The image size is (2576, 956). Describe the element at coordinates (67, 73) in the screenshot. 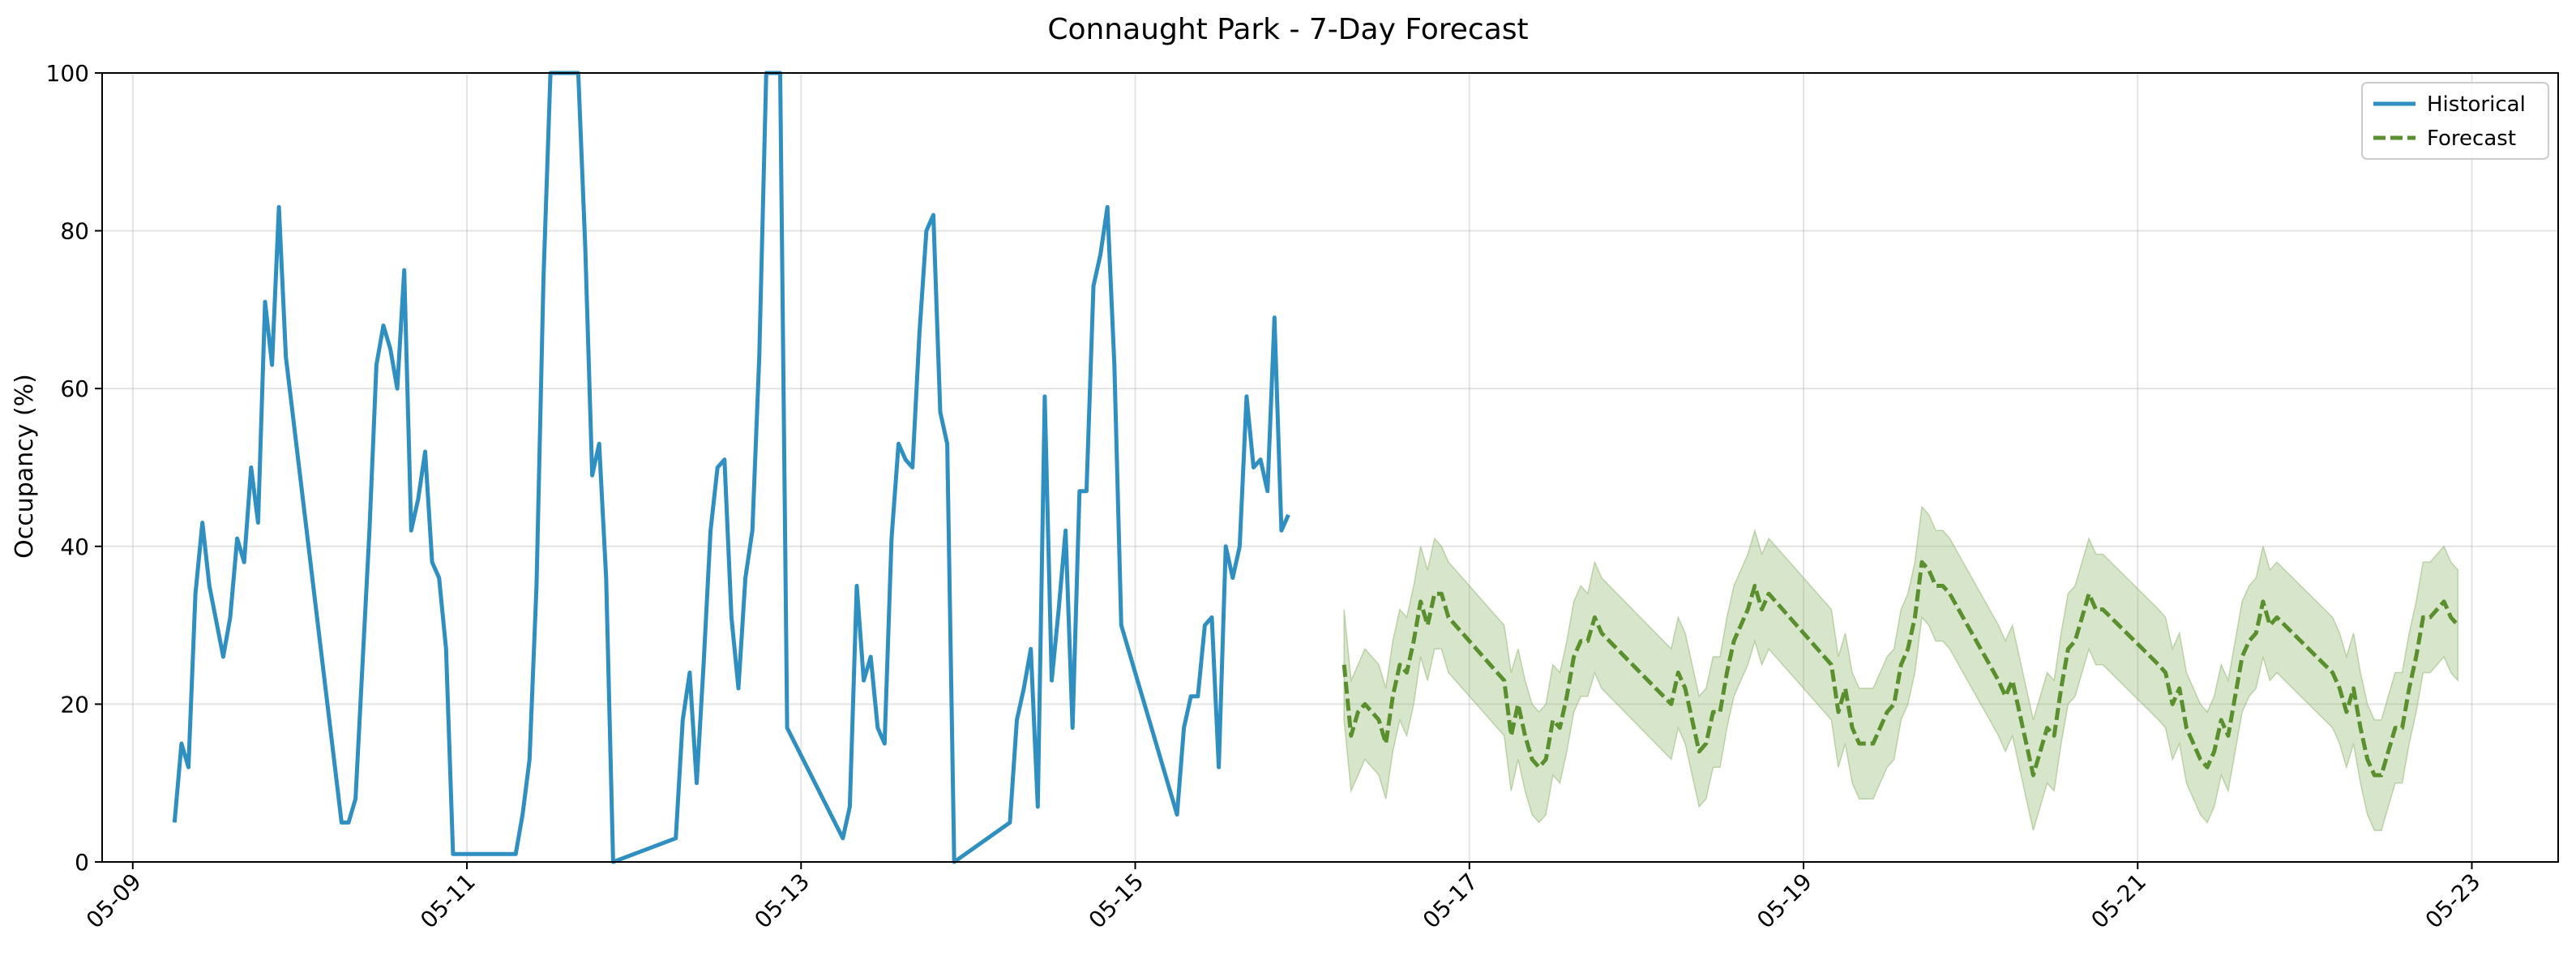

I see `y-tick-label: 100` at that location.